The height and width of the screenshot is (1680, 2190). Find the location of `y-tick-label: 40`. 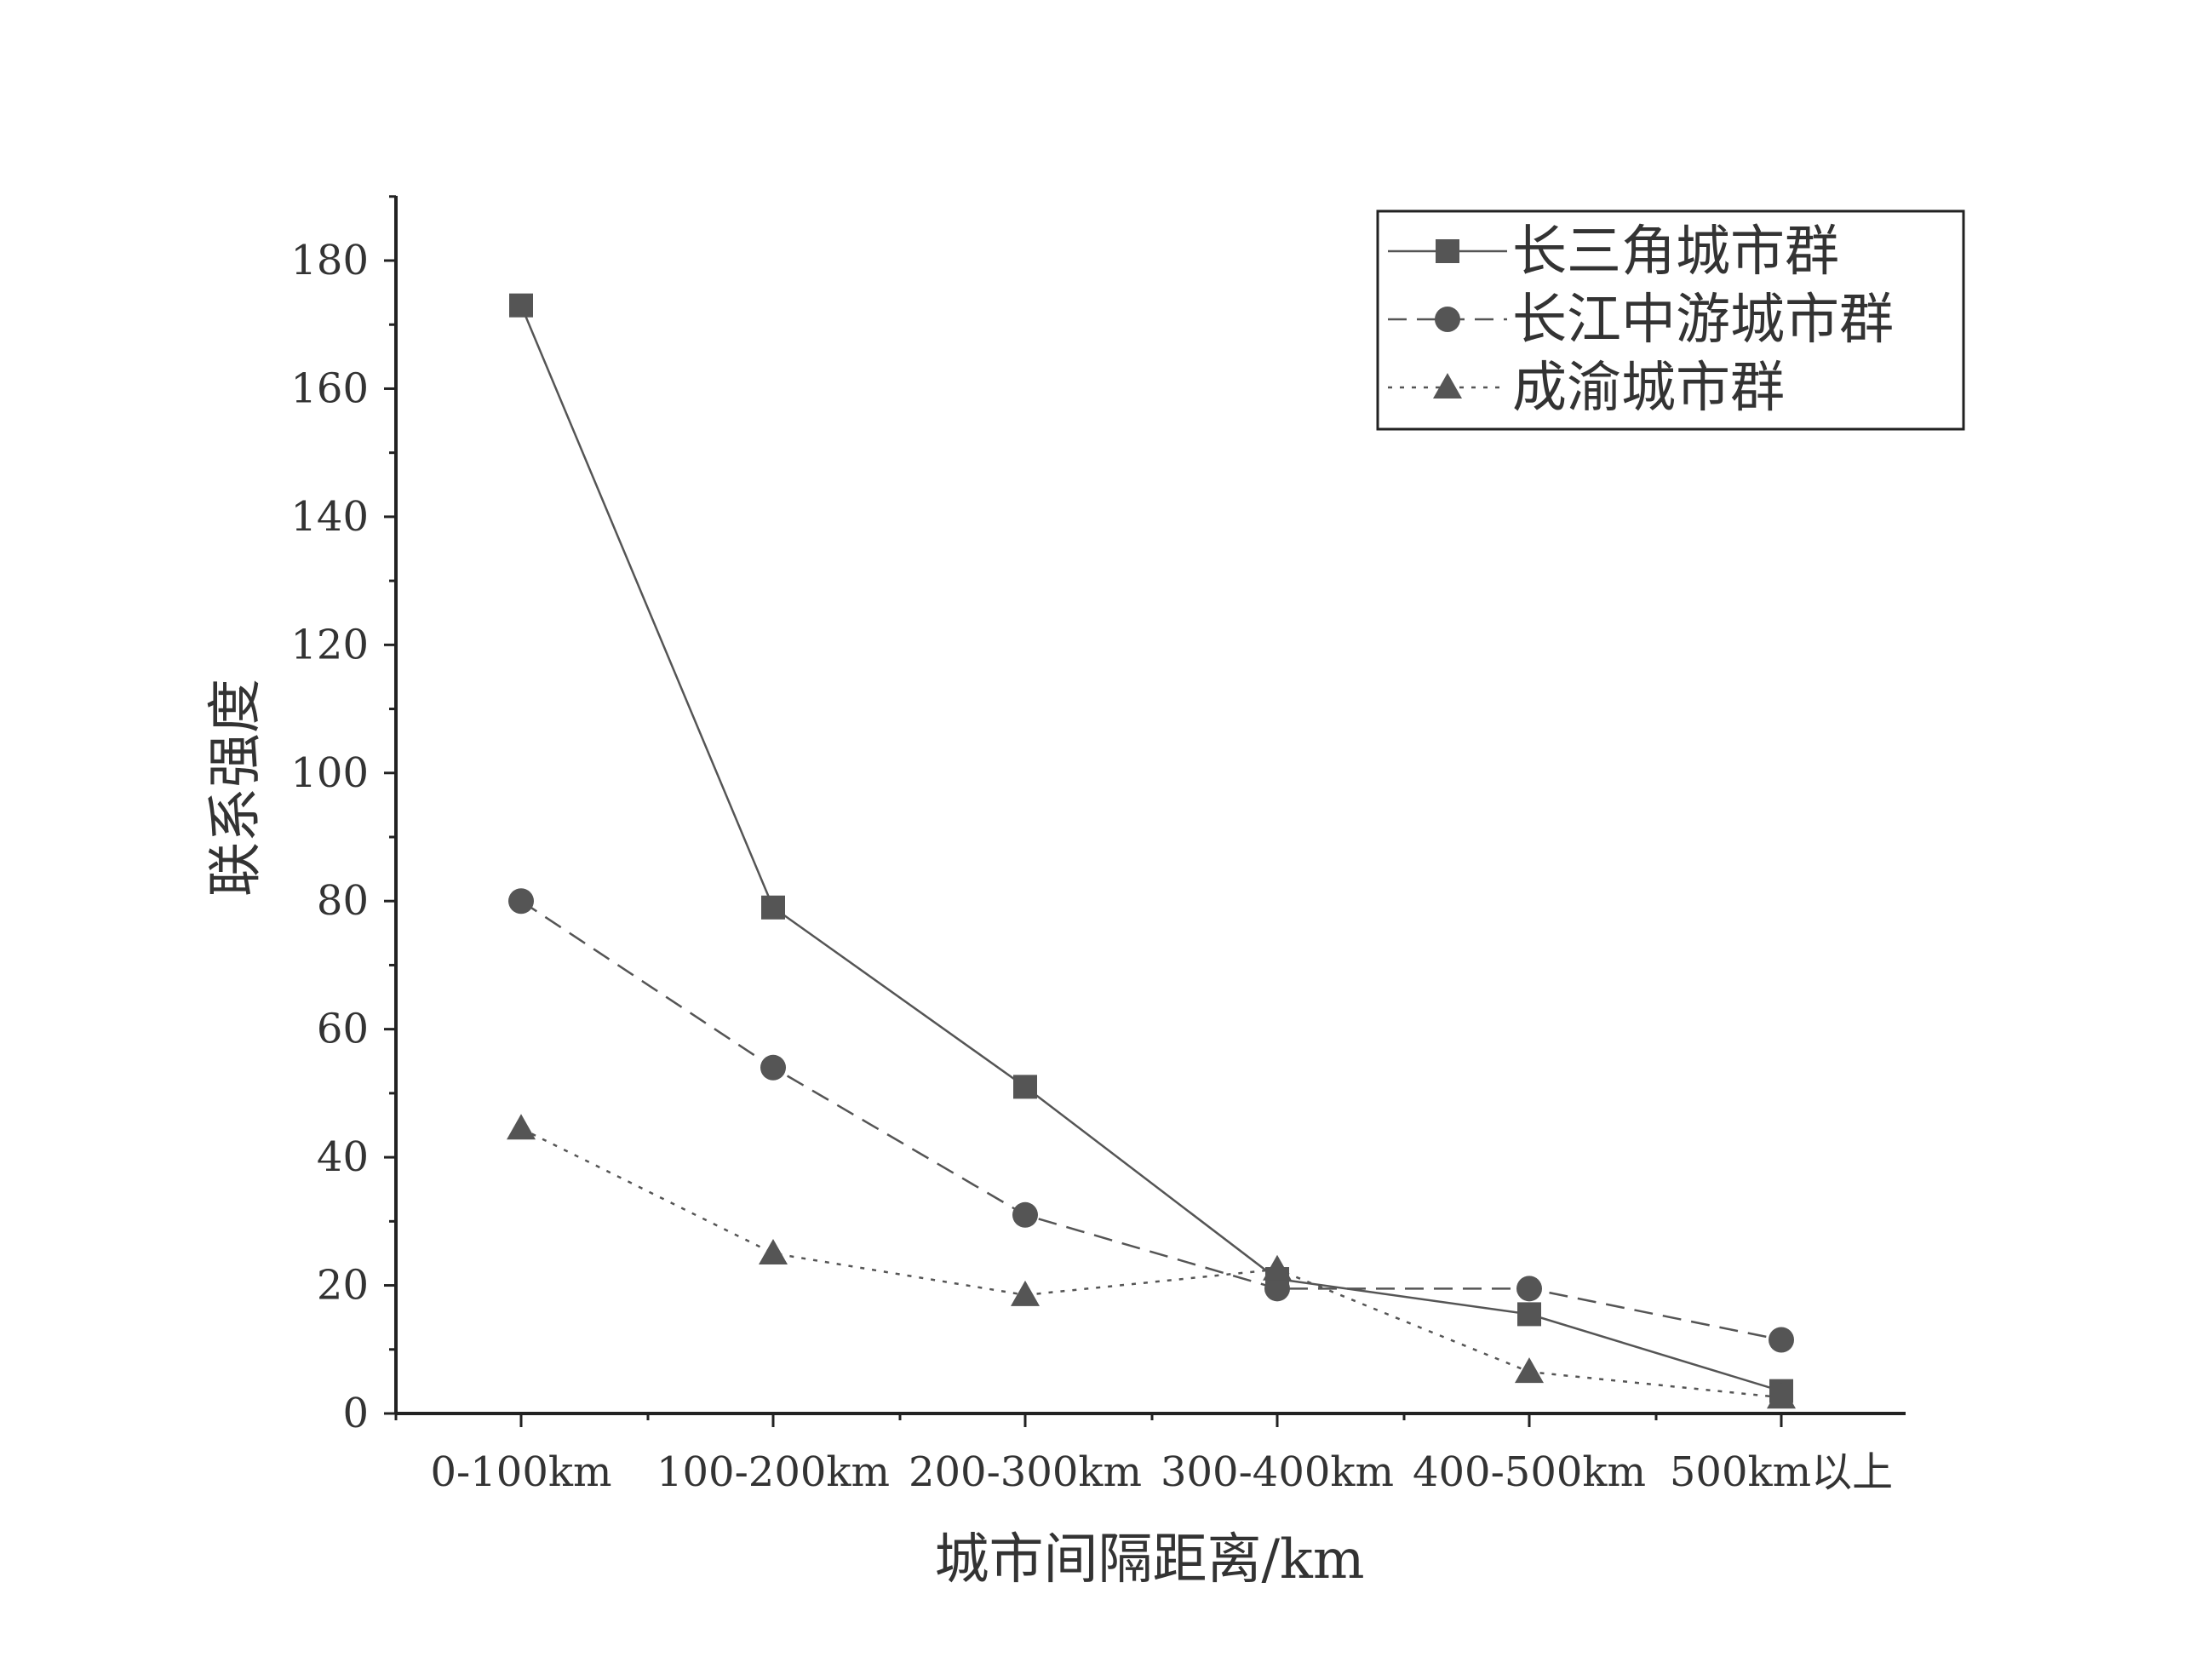

y-tick-label: 40 is located at coordinates (343, 1157).